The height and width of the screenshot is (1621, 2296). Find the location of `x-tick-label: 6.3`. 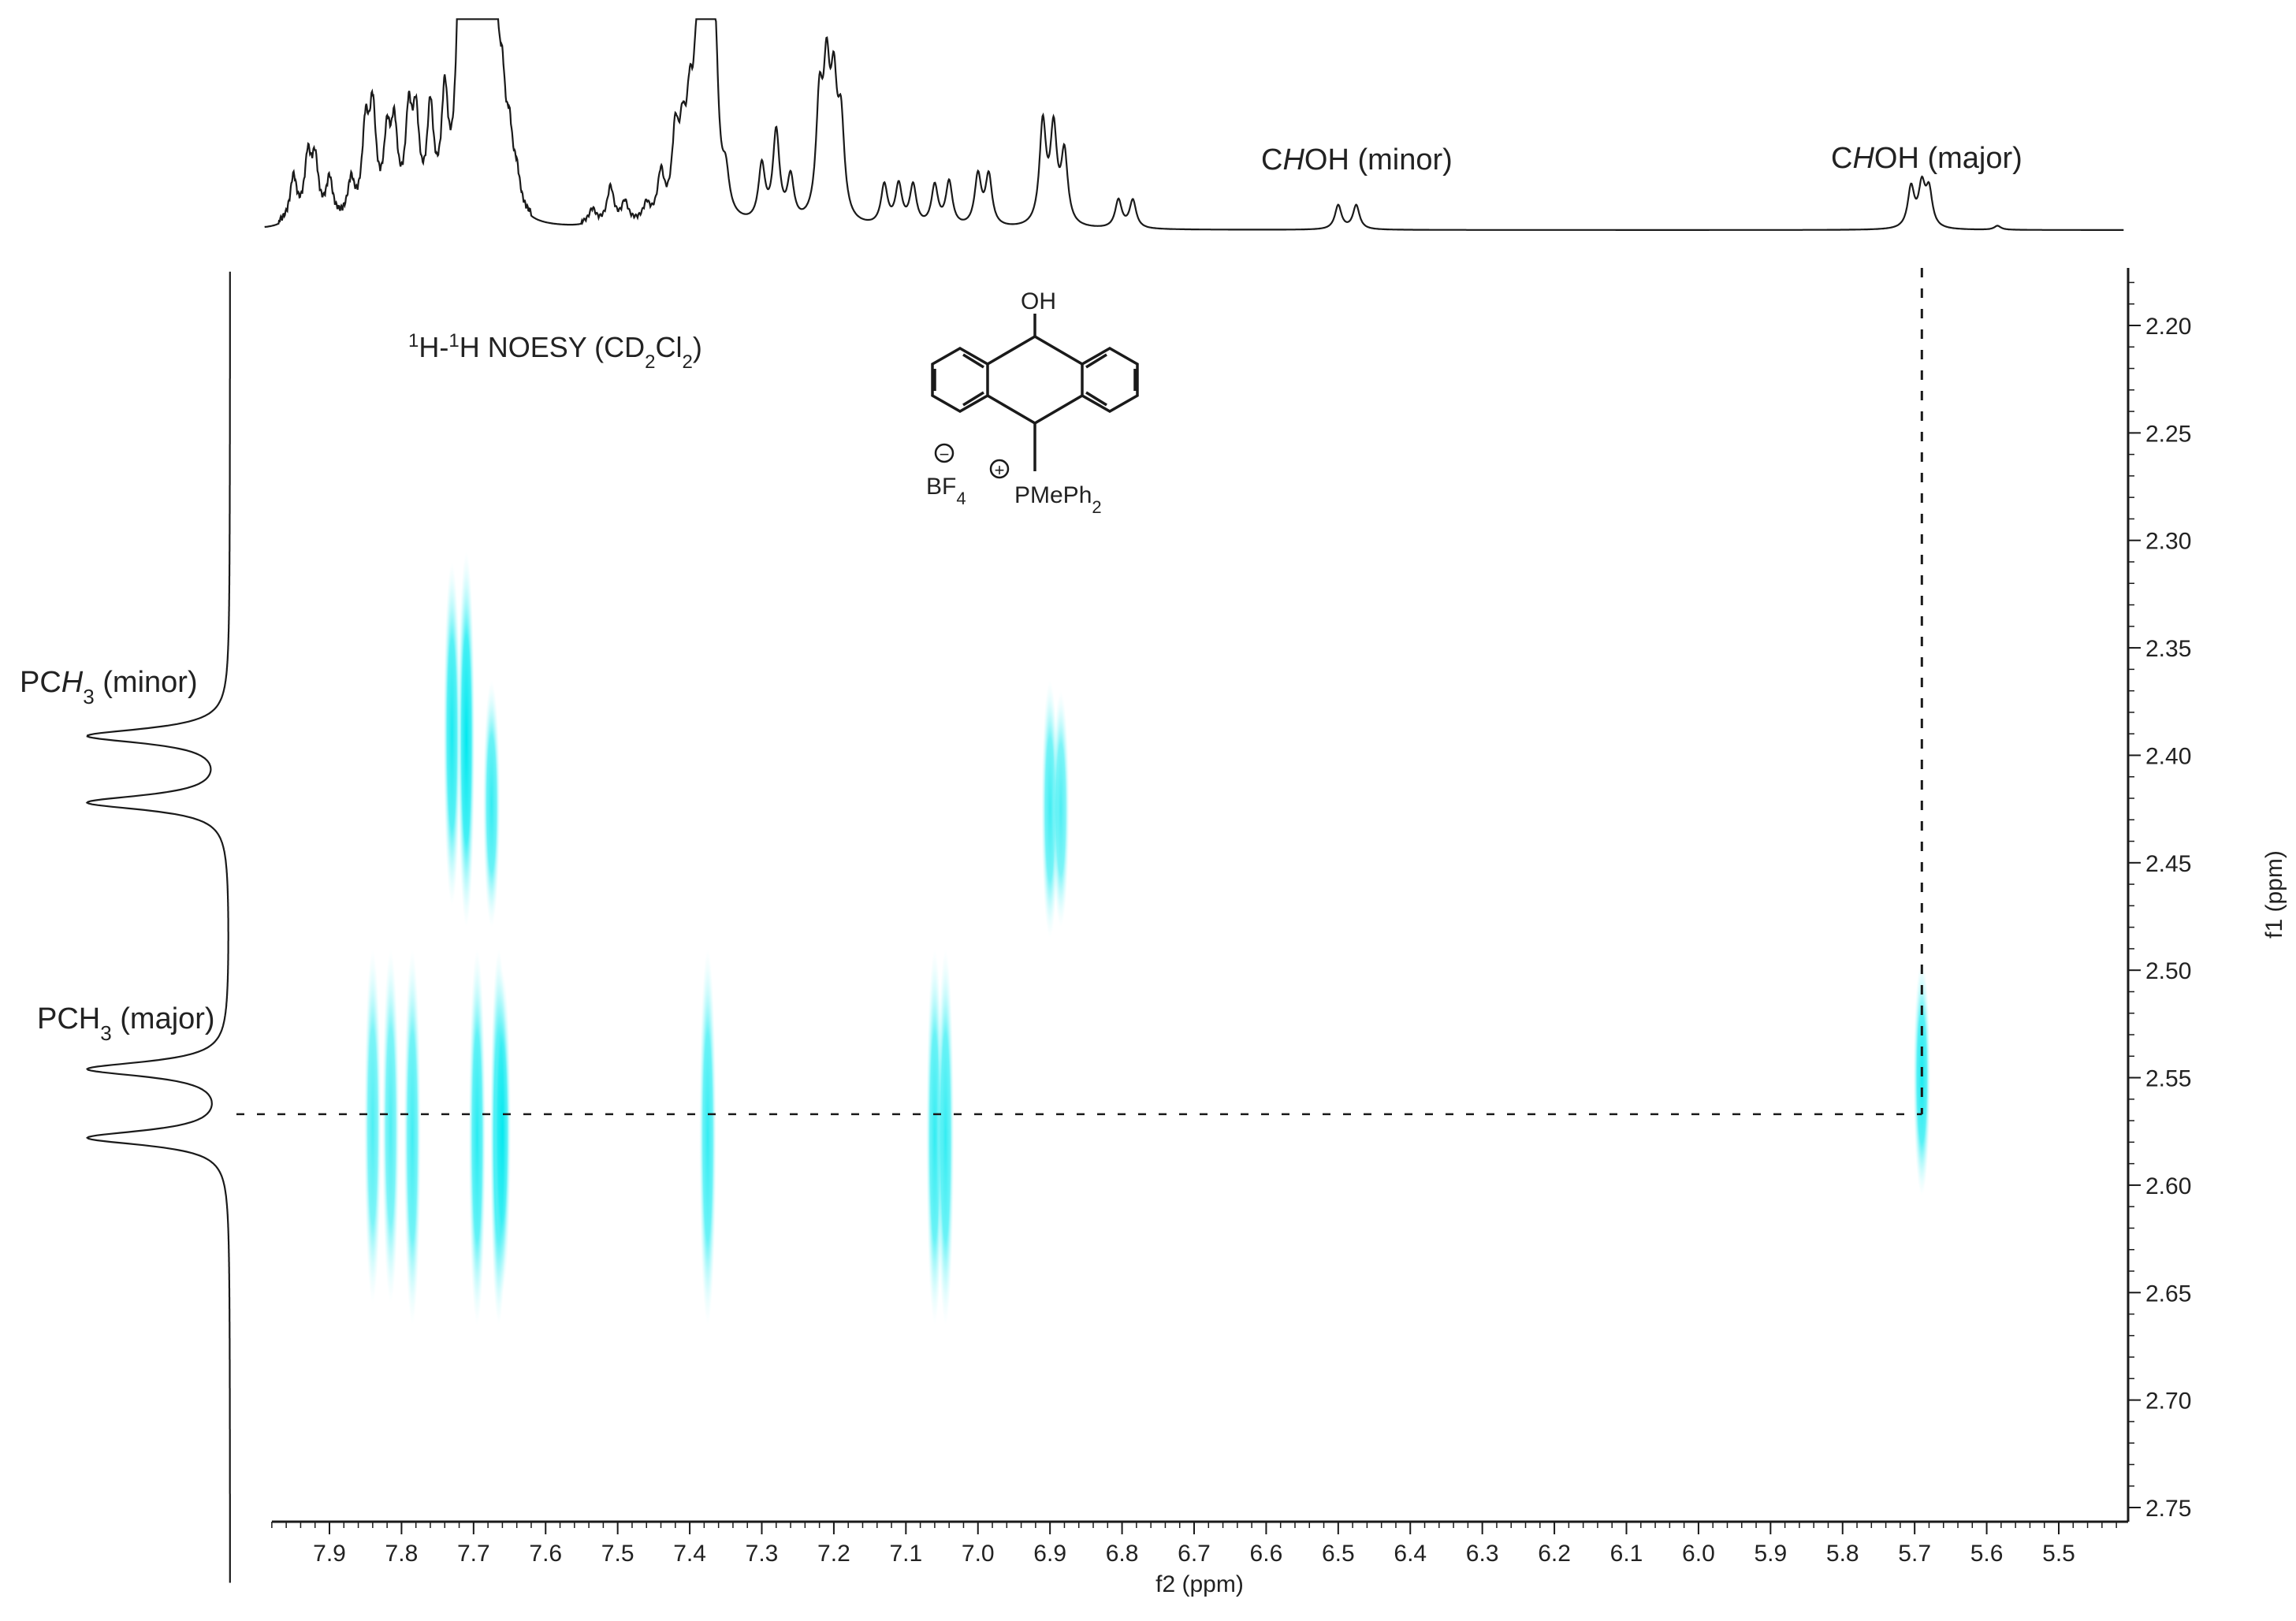

x-tick-label: 6.3 is located at coordinates (1482, 1554).